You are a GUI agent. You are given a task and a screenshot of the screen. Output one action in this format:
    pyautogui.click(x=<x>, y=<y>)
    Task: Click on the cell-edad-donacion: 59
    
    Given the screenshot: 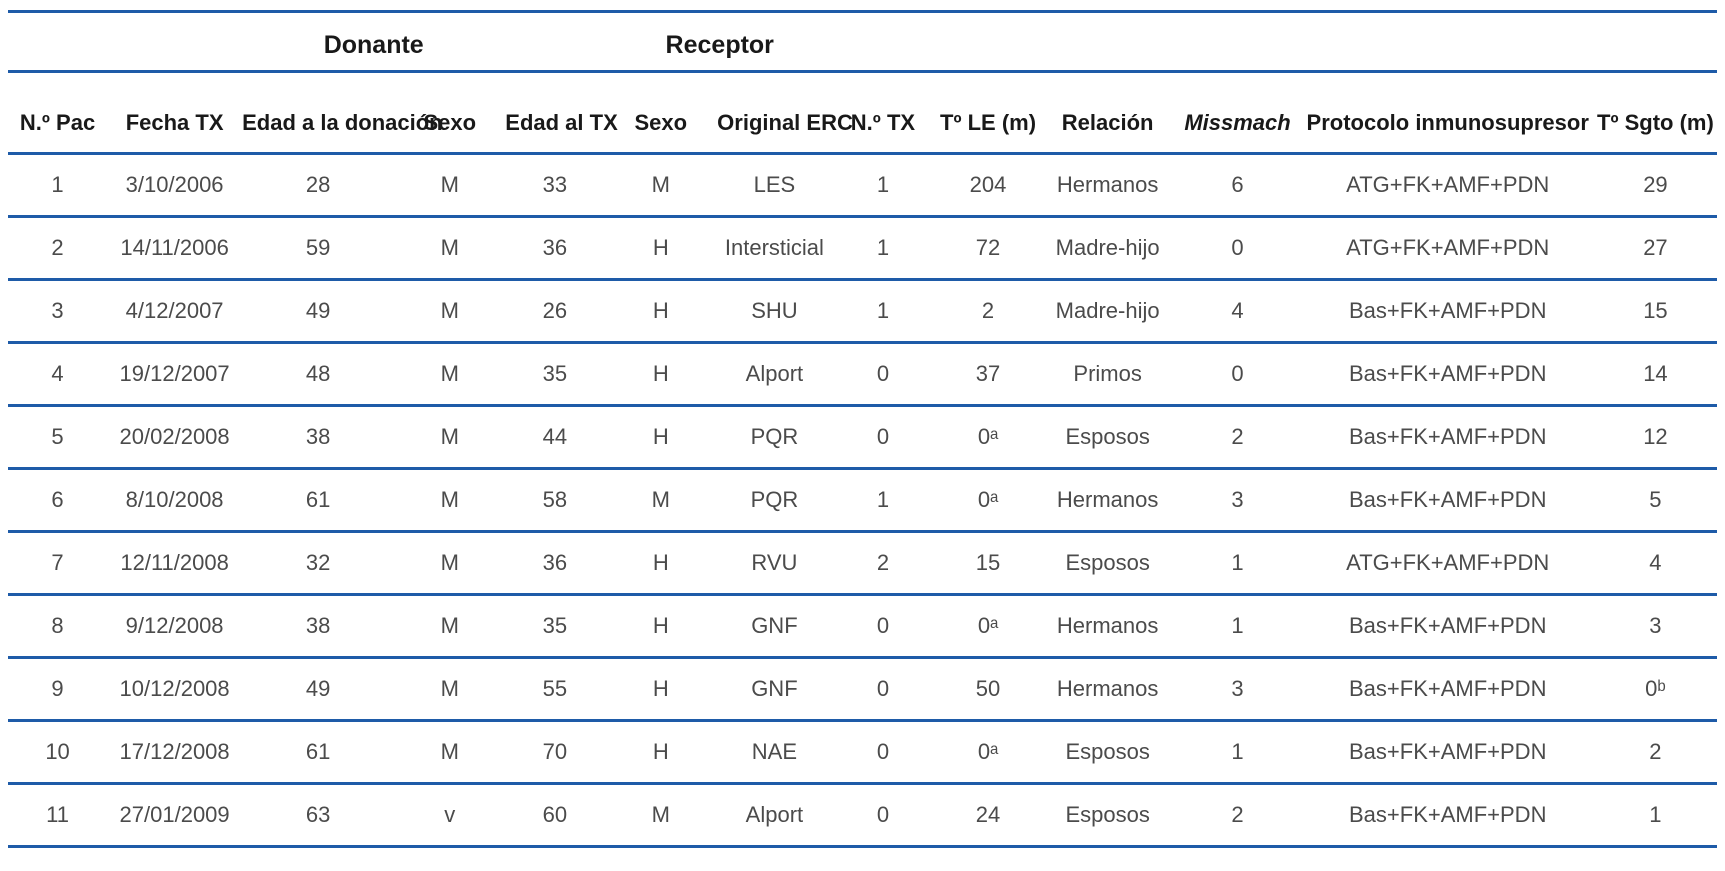 What is the action you would take?
    pyautogui.click(x=318, y=248)
    